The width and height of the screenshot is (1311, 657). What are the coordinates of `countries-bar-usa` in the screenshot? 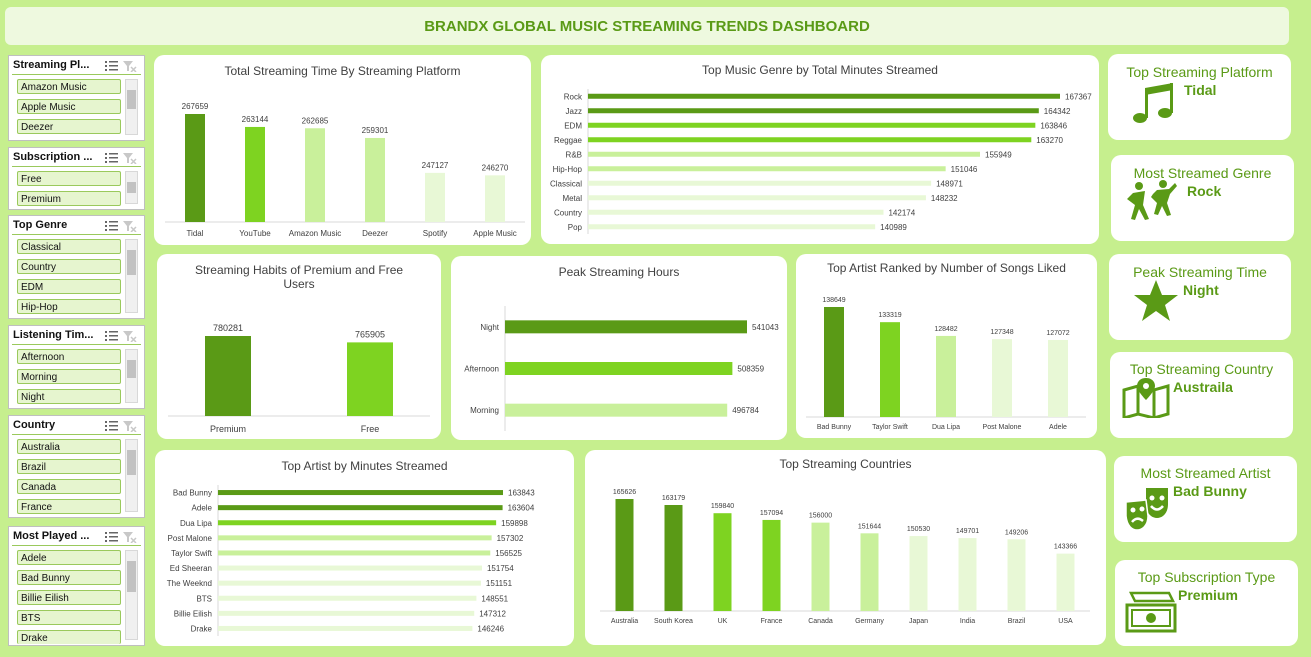 It's located at (1065, 582).